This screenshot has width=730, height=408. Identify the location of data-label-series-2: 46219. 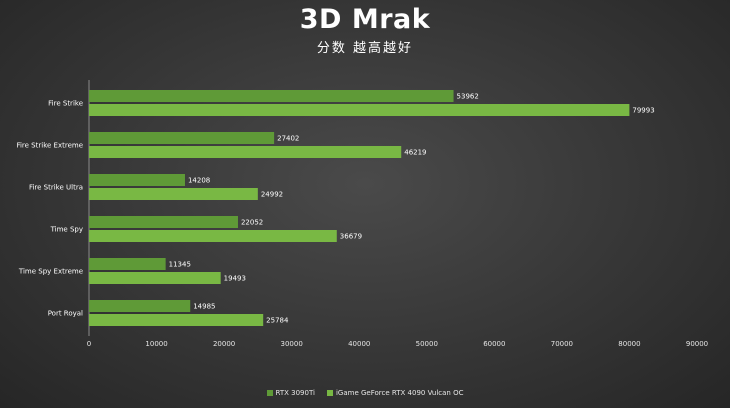
(415, 153).